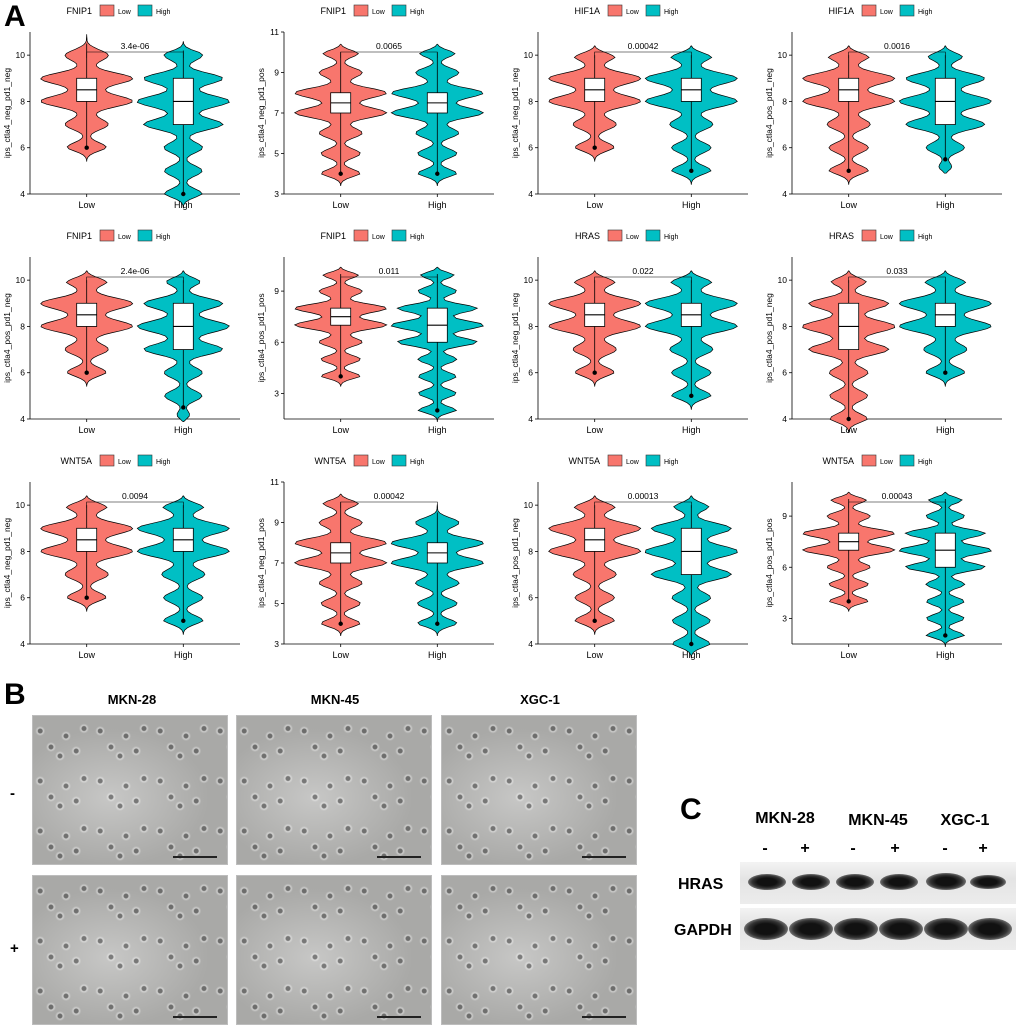 Image resolution: width=1020 pixels, height=1026 pixels. I want to click on blot-protein-label-hras: HRAS, so click(701, 884).